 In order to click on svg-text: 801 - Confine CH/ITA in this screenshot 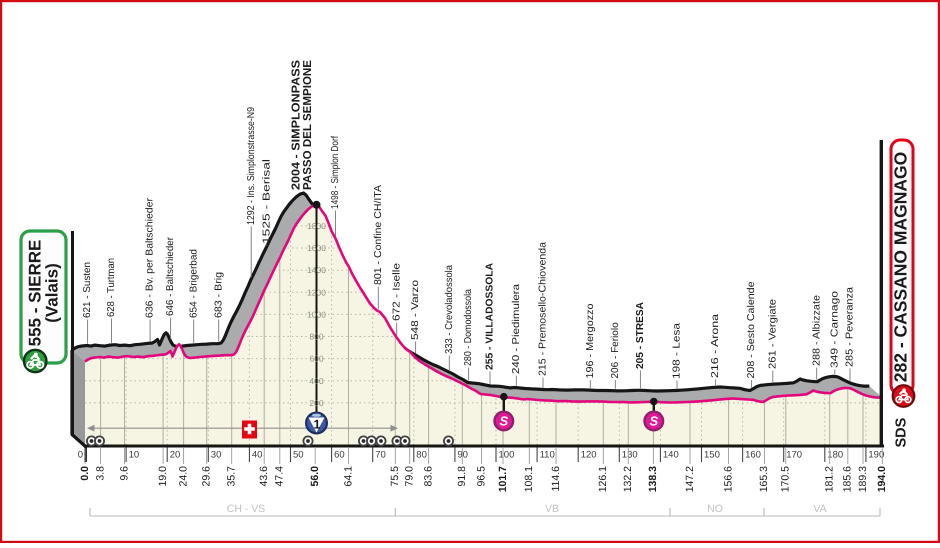, I will do `click(378, 235)`.